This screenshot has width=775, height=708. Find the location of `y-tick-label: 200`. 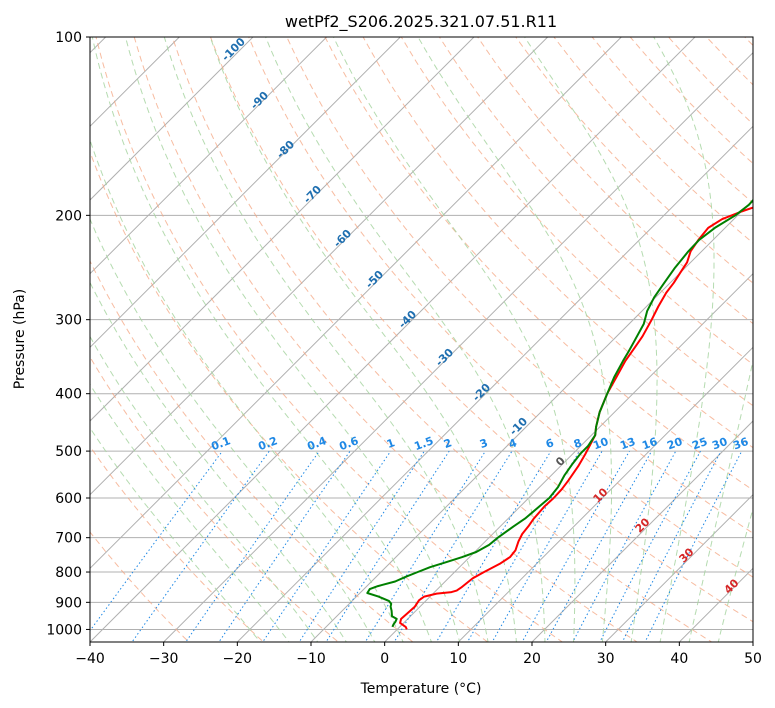

y-tick-label: 200 is located at coordinates (68, 216).